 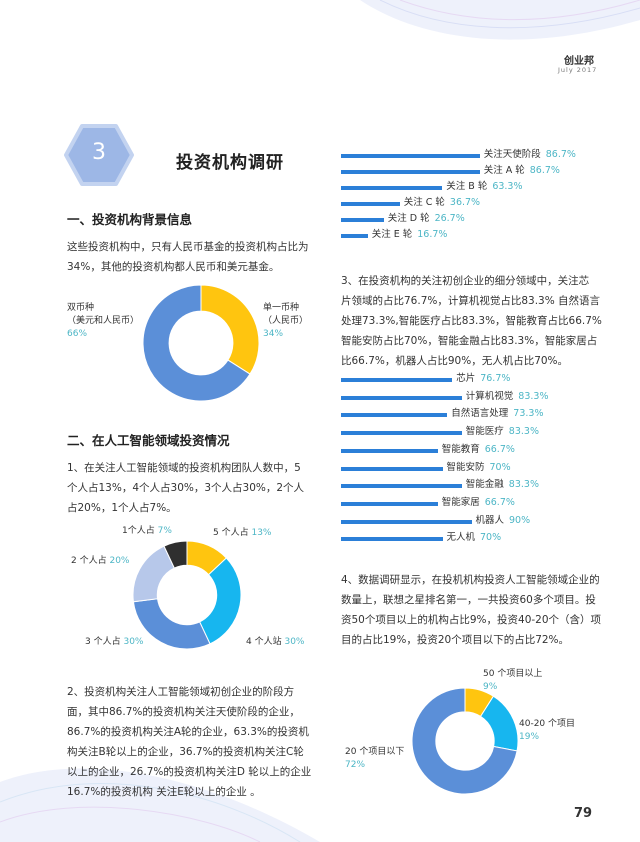 I want to click on donut1-right-label: 单一币种 （人民币） 34%, so click(x=285, y=321).